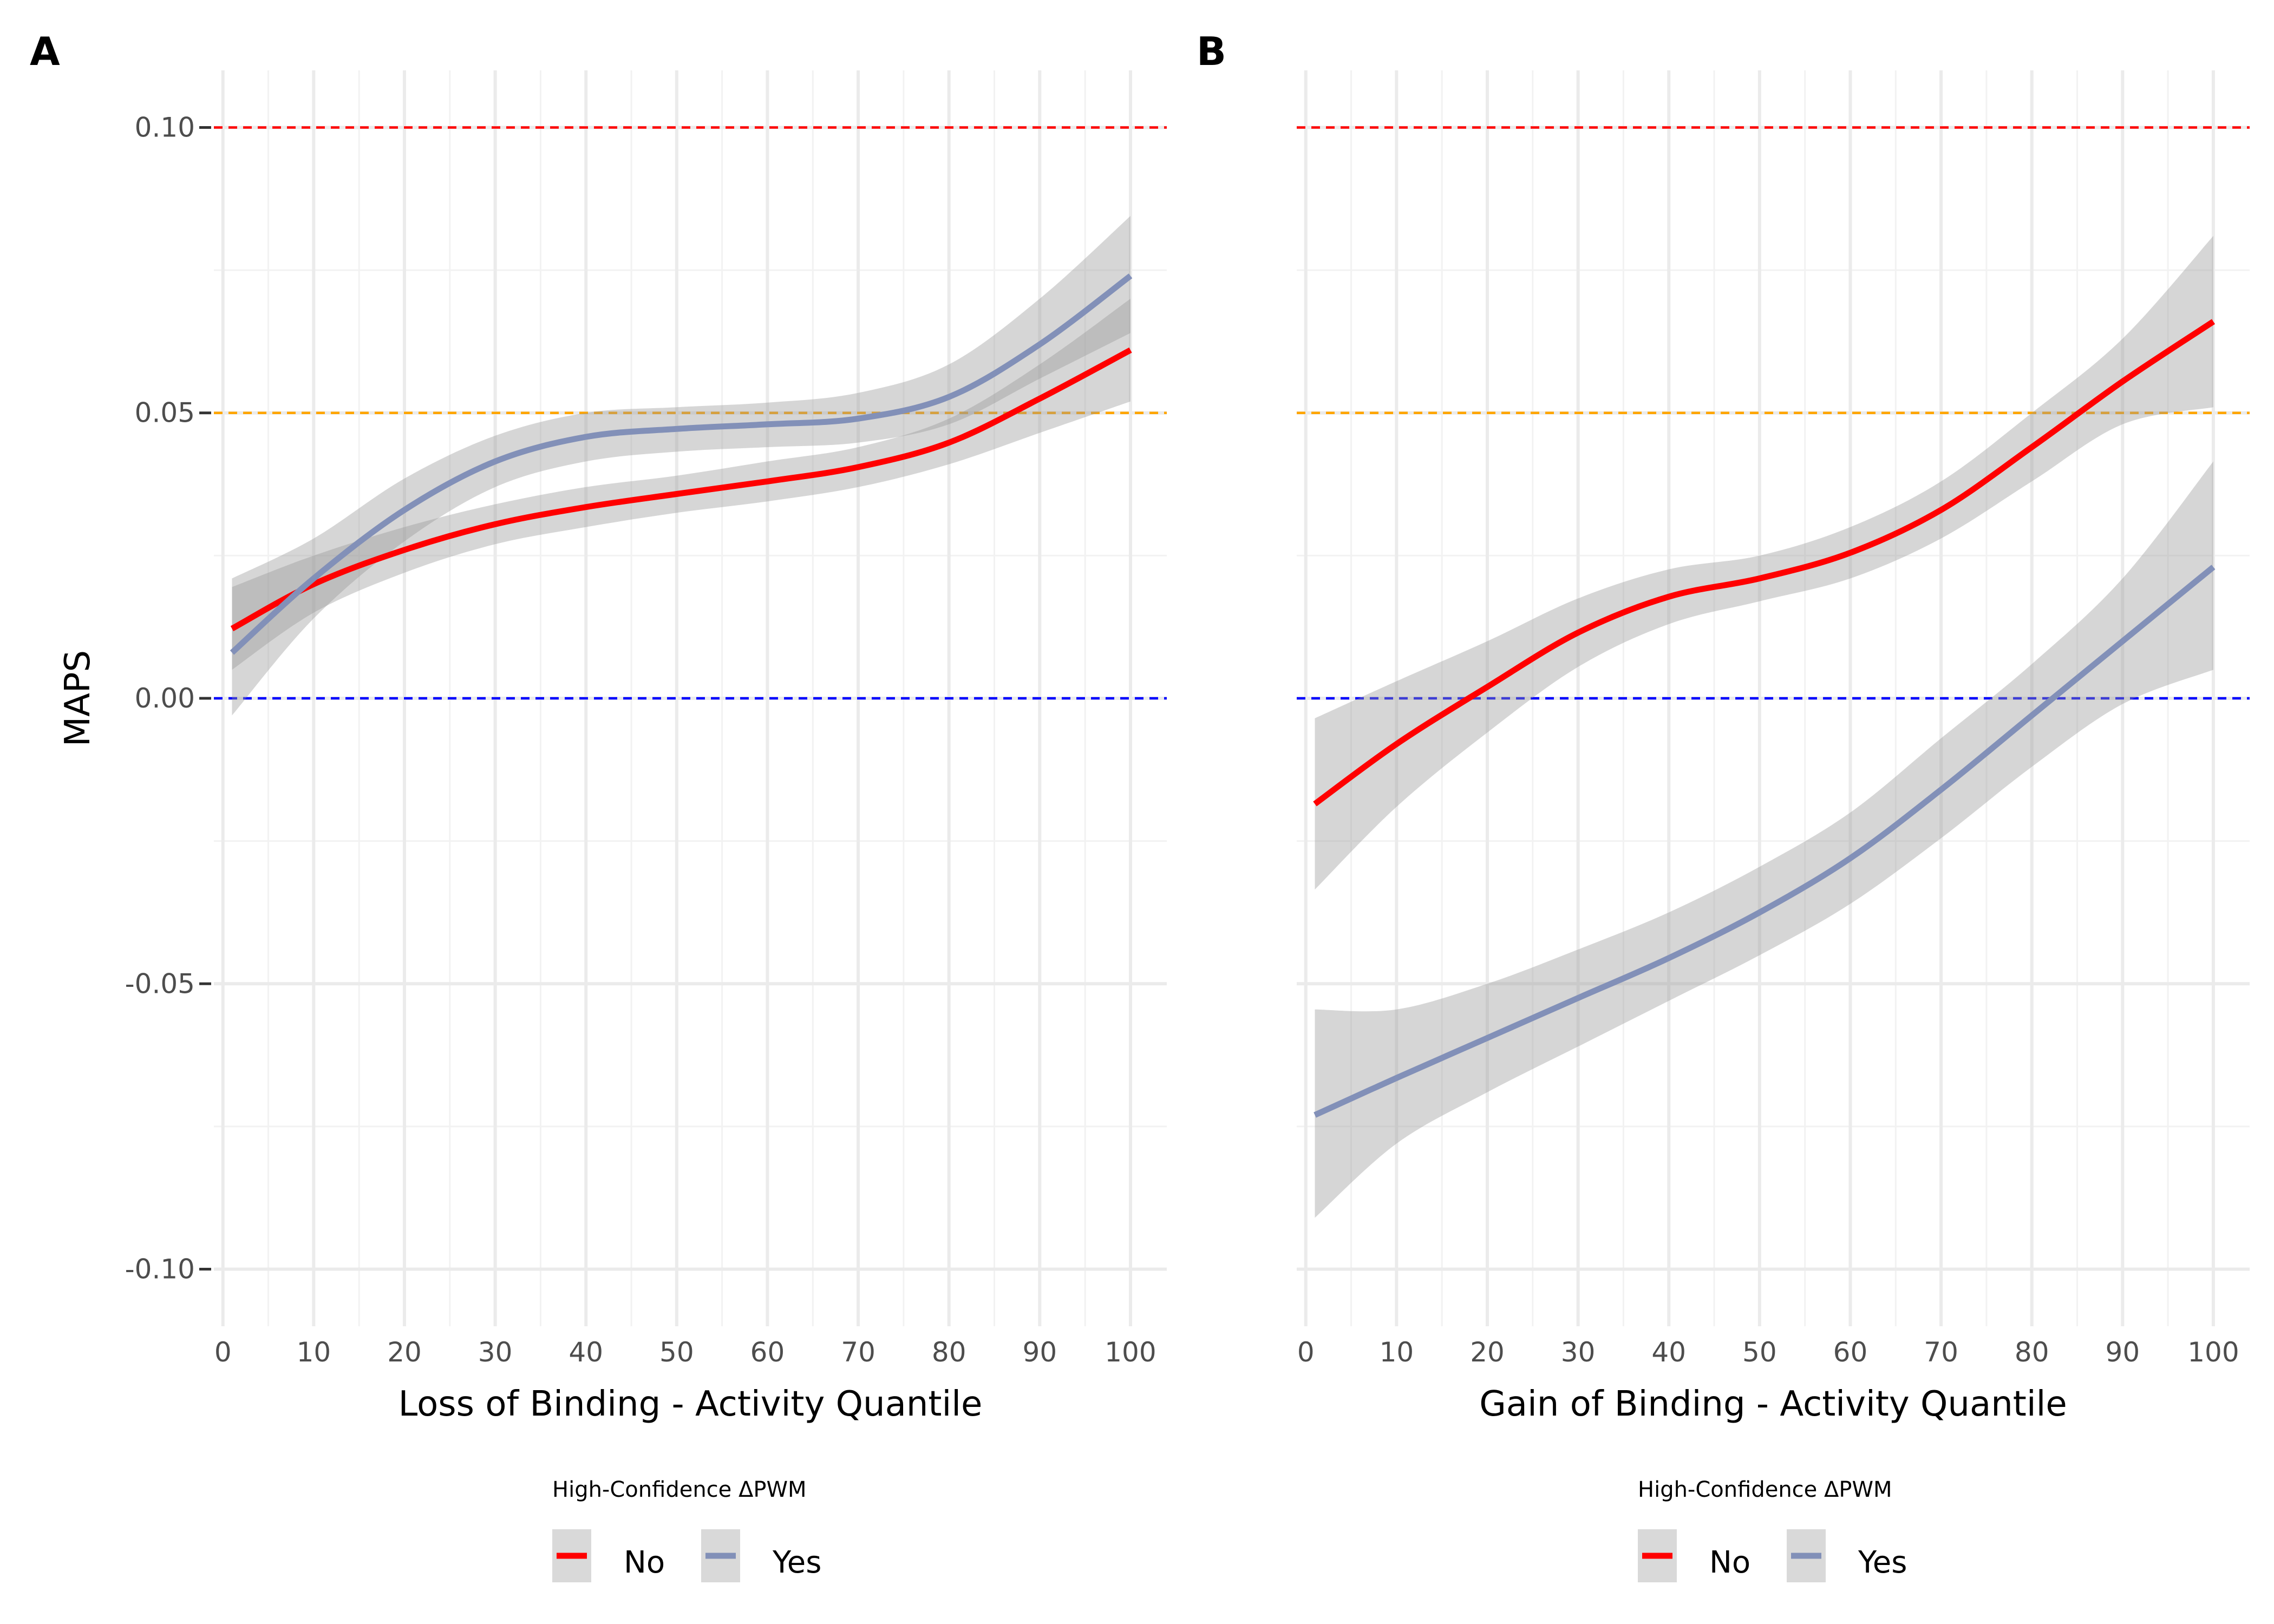 The width and height of the screenshot is (2274, 1624). What do you see at coordinates (1212, 51) in the screenshot?
I see `panel-label: B` at bounding box center [1212, 51].